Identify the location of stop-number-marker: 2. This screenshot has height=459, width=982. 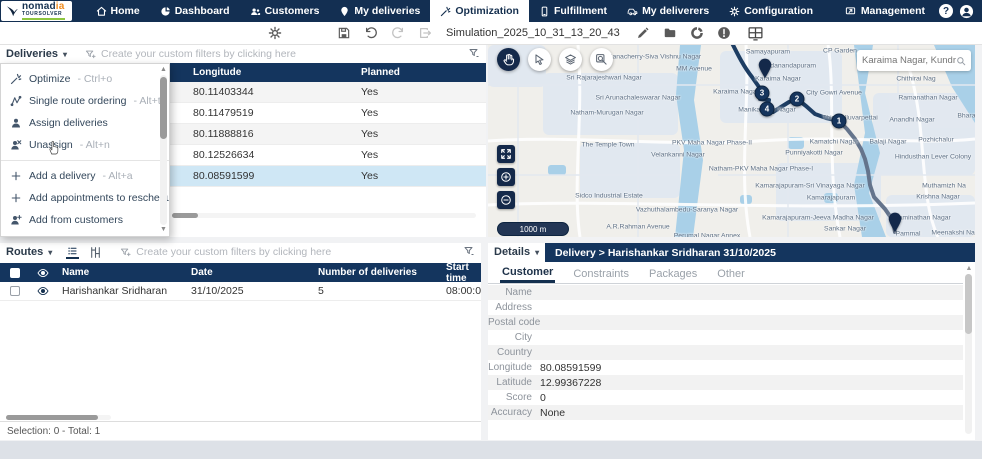
(797, 99).